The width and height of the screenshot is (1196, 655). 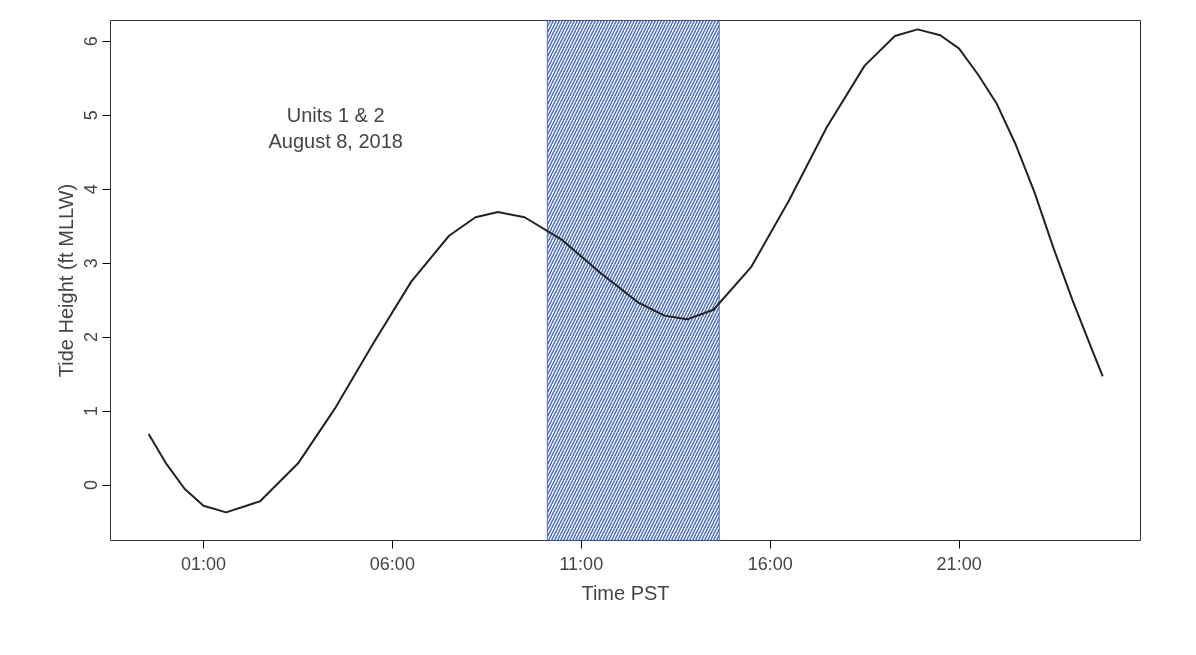 I want to click on x-tick-label: 21:00, so click(x=959, y=563).